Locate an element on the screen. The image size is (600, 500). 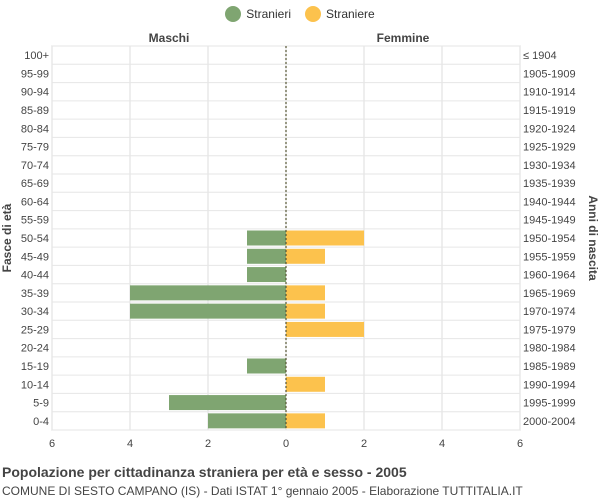
tick-label-age: 0-4 is located at coordinates (41, 422).